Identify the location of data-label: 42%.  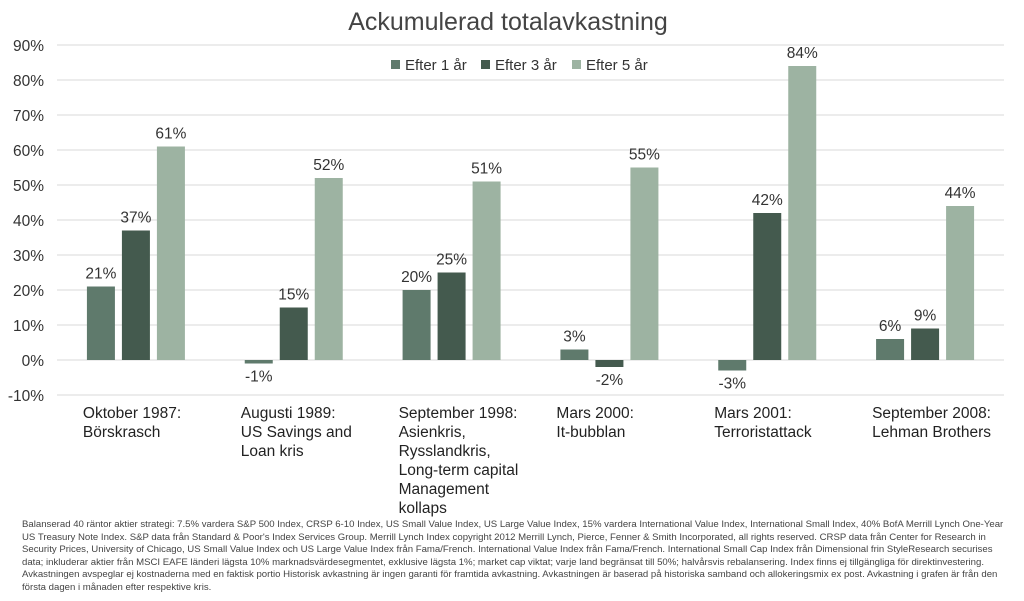
(767, 200).